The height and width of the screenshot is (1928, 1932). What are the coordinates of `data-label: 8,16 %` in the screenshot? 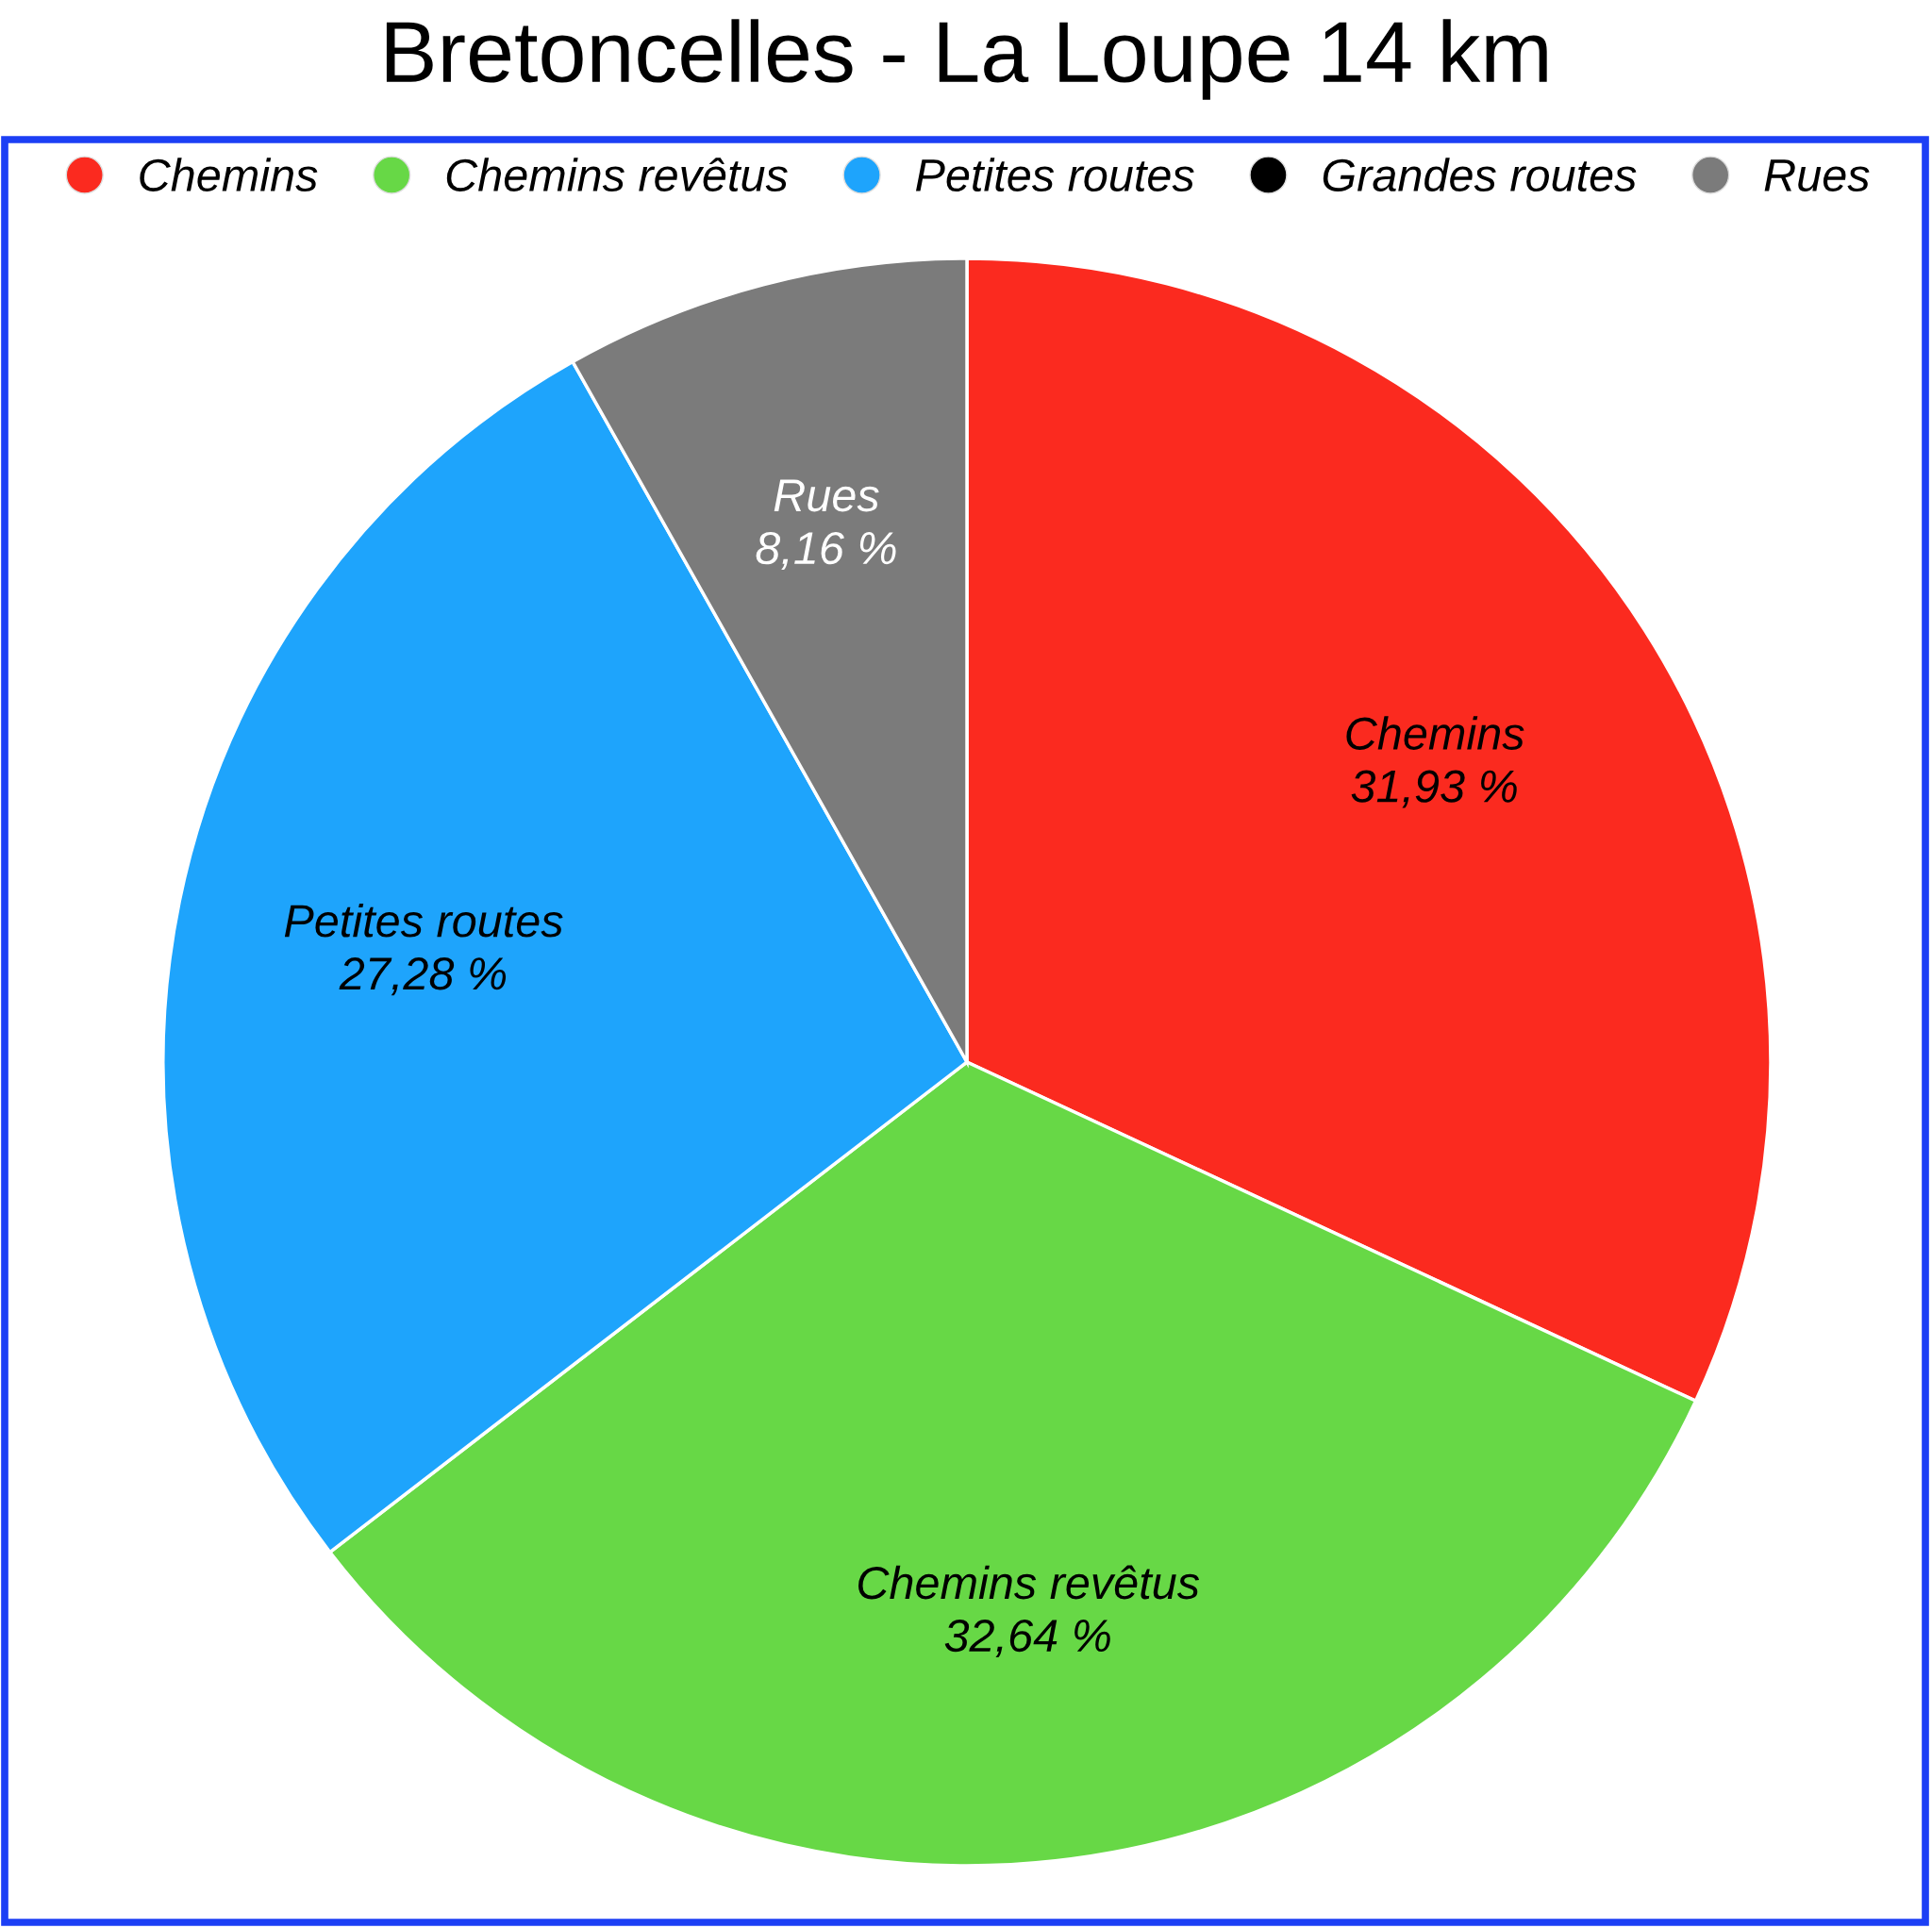 It's located at (826, 551).